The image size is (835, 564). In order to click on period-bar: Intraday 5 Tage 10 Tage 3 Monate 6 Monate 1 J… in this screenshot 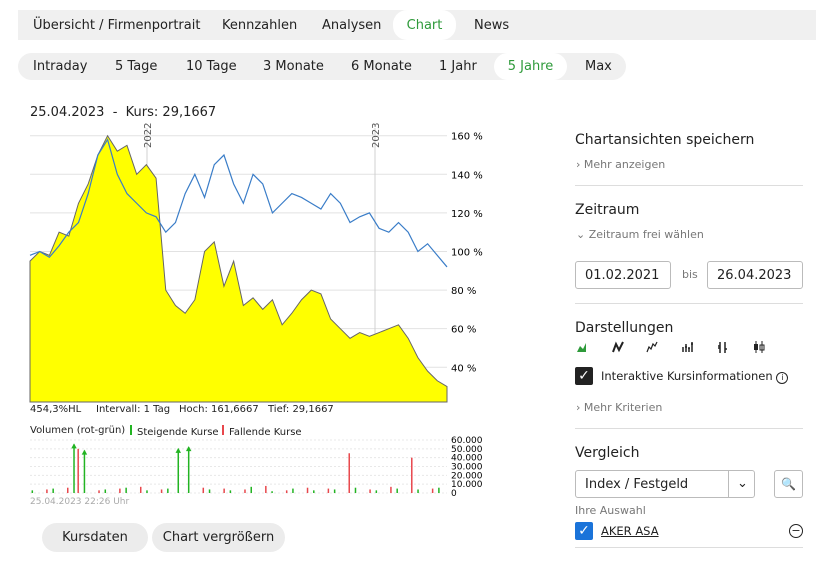, I will do `click(322, 66)`.